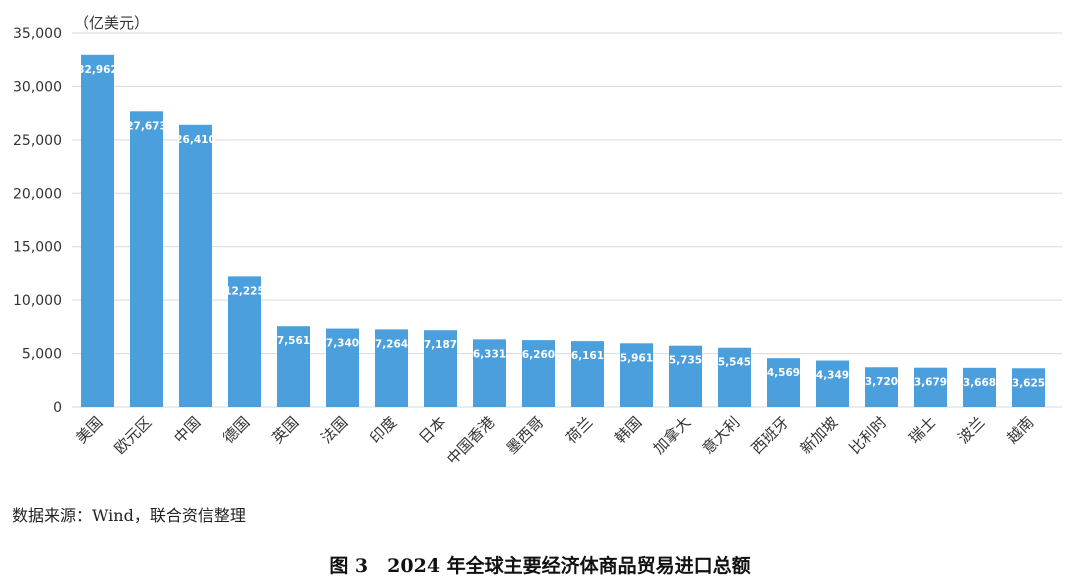 This screenshot has height=584, width=1080. What do you see at coordinates (334, 430) in the screenshot?
I see `x-tick-label: 法国` at bounding box center [334, 430].